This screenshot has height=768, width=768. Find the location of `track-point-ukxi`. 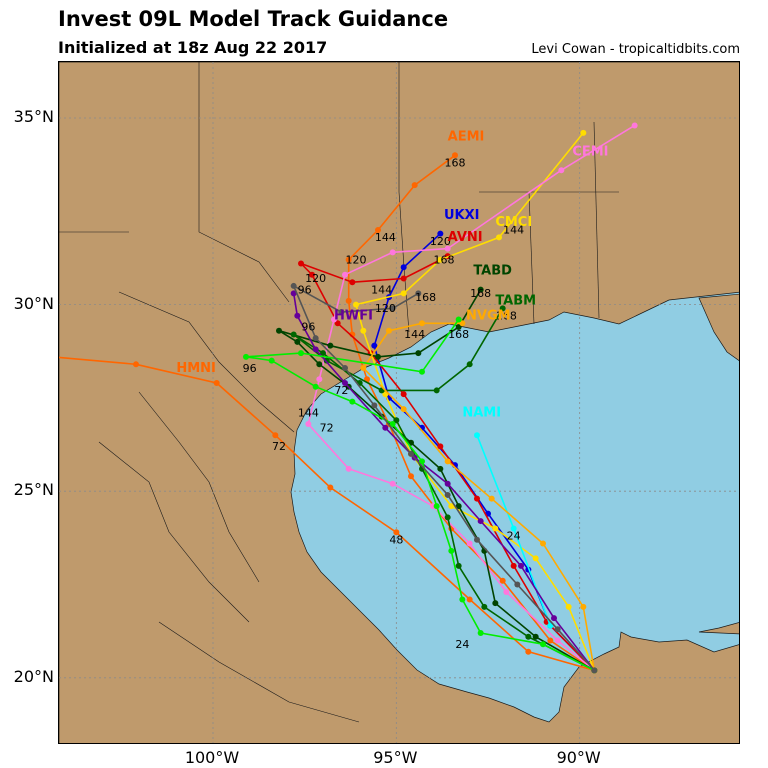

track-point-ukxi is located at coordinates (374, 345).